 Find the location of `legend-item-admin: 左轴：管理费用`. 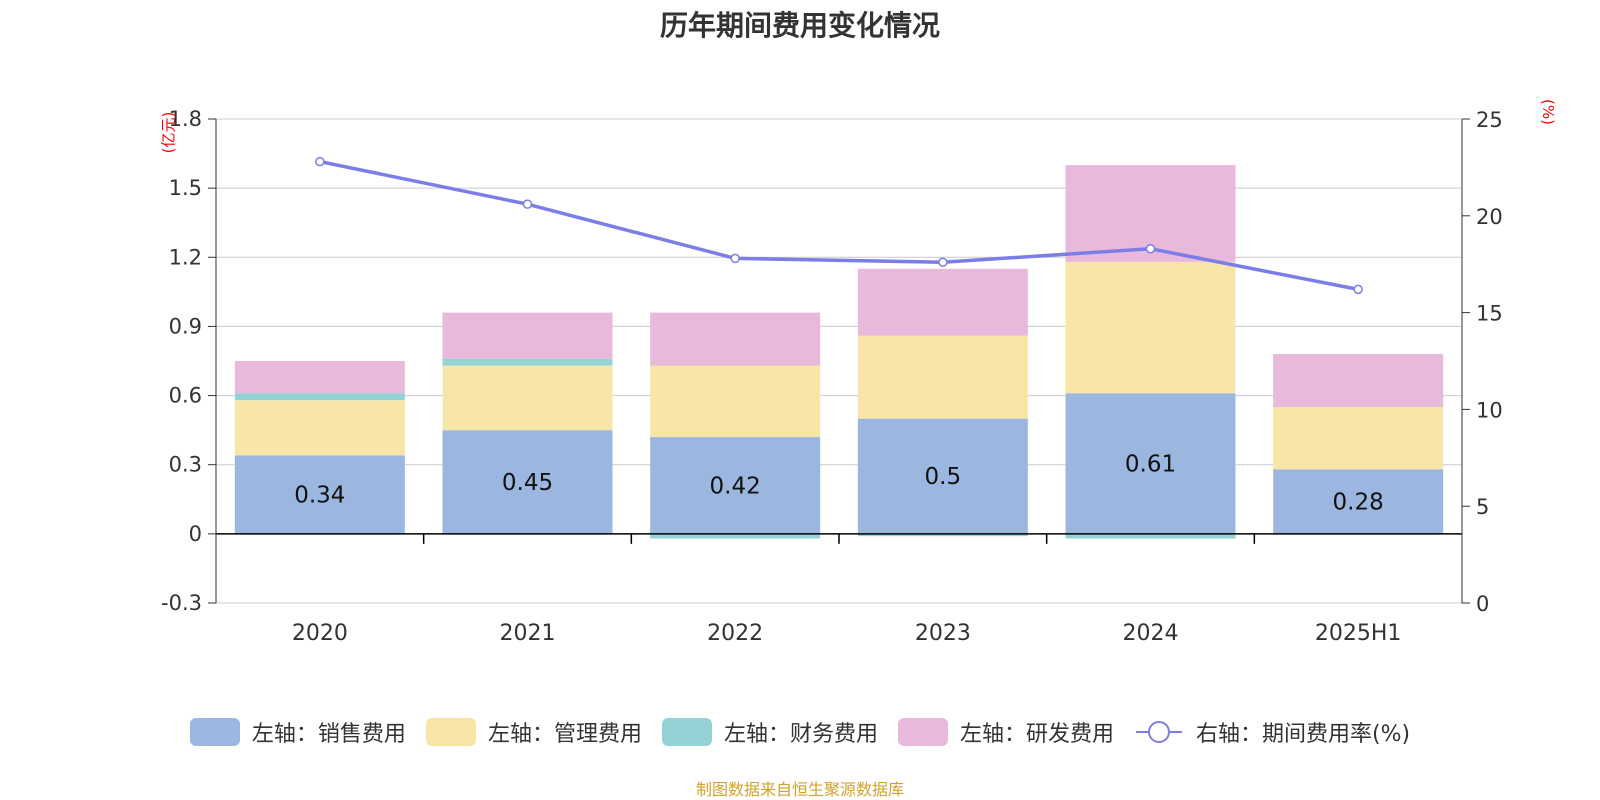

legend-item-admin: 左轴：管理费用 is located at coordinates (533, 732).